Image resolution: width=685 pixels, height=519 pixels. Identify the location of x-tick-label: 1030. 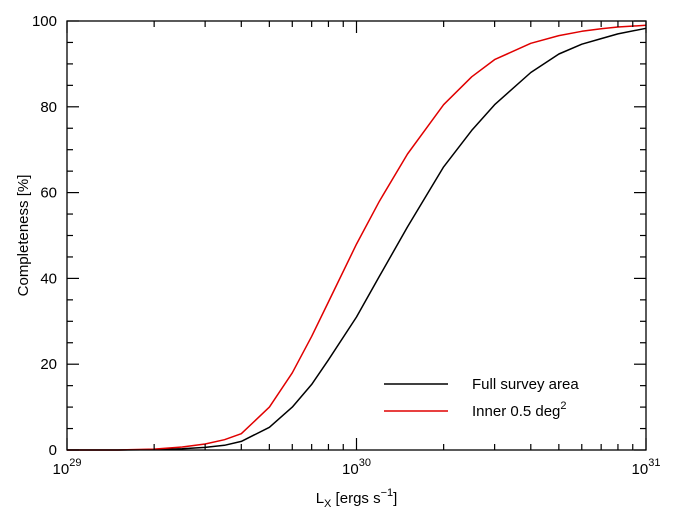
(356, 467).